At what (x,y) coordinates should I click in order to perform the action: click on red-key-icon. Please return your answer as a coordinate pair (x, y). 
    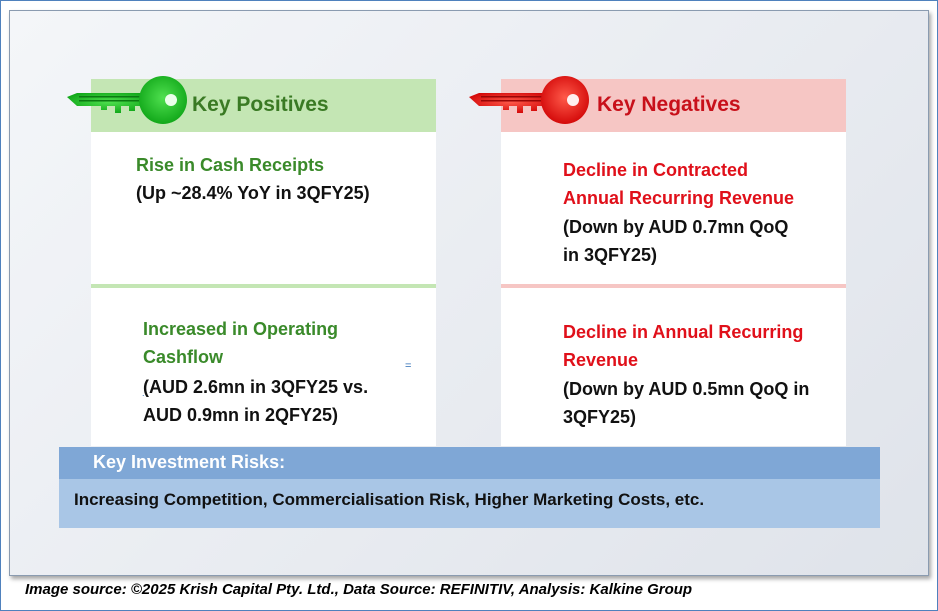
    Looking at the image, I should click on (529, 100).